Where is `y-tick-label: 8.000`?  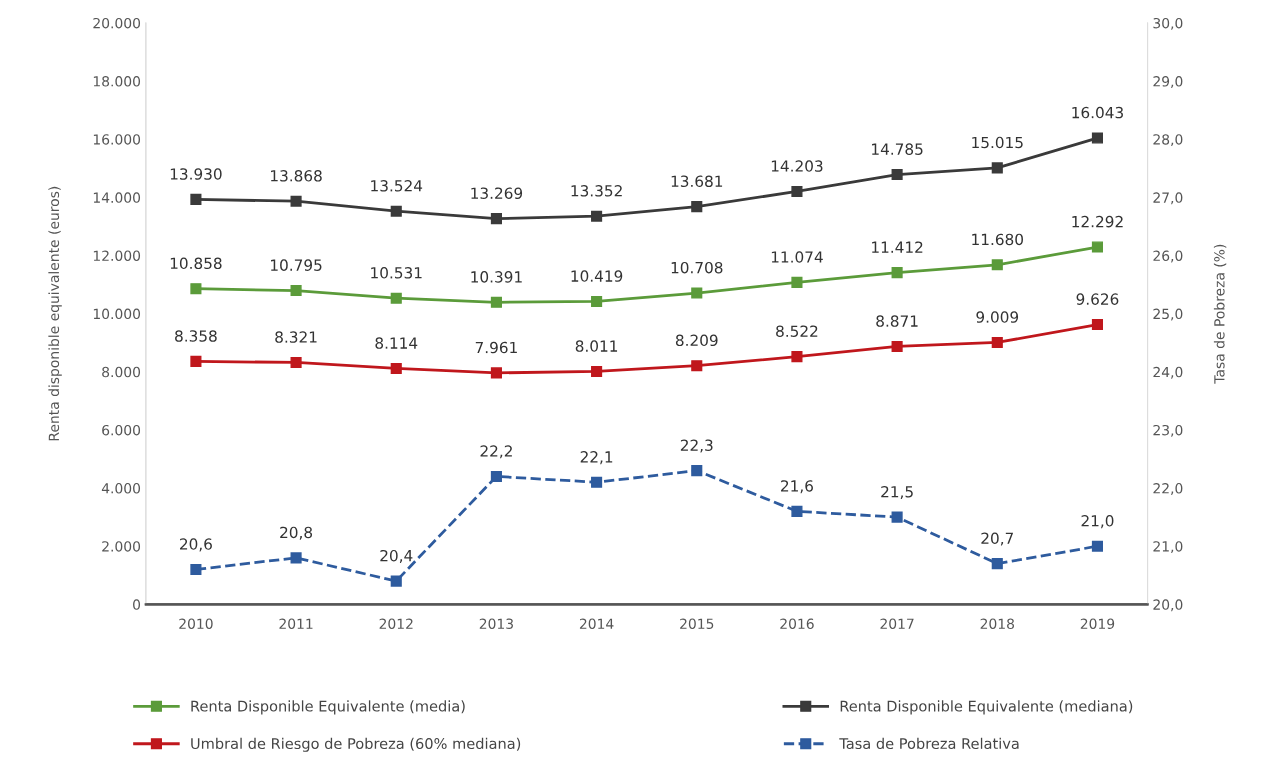
y-tick-label: 8.000 is located at coordinates (121, 372).